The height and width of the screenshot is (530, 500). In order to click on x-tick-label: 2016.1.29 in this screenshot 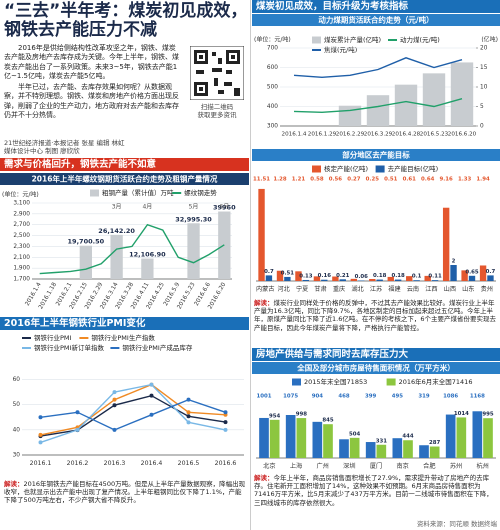, I will do `click(322, 135)`.